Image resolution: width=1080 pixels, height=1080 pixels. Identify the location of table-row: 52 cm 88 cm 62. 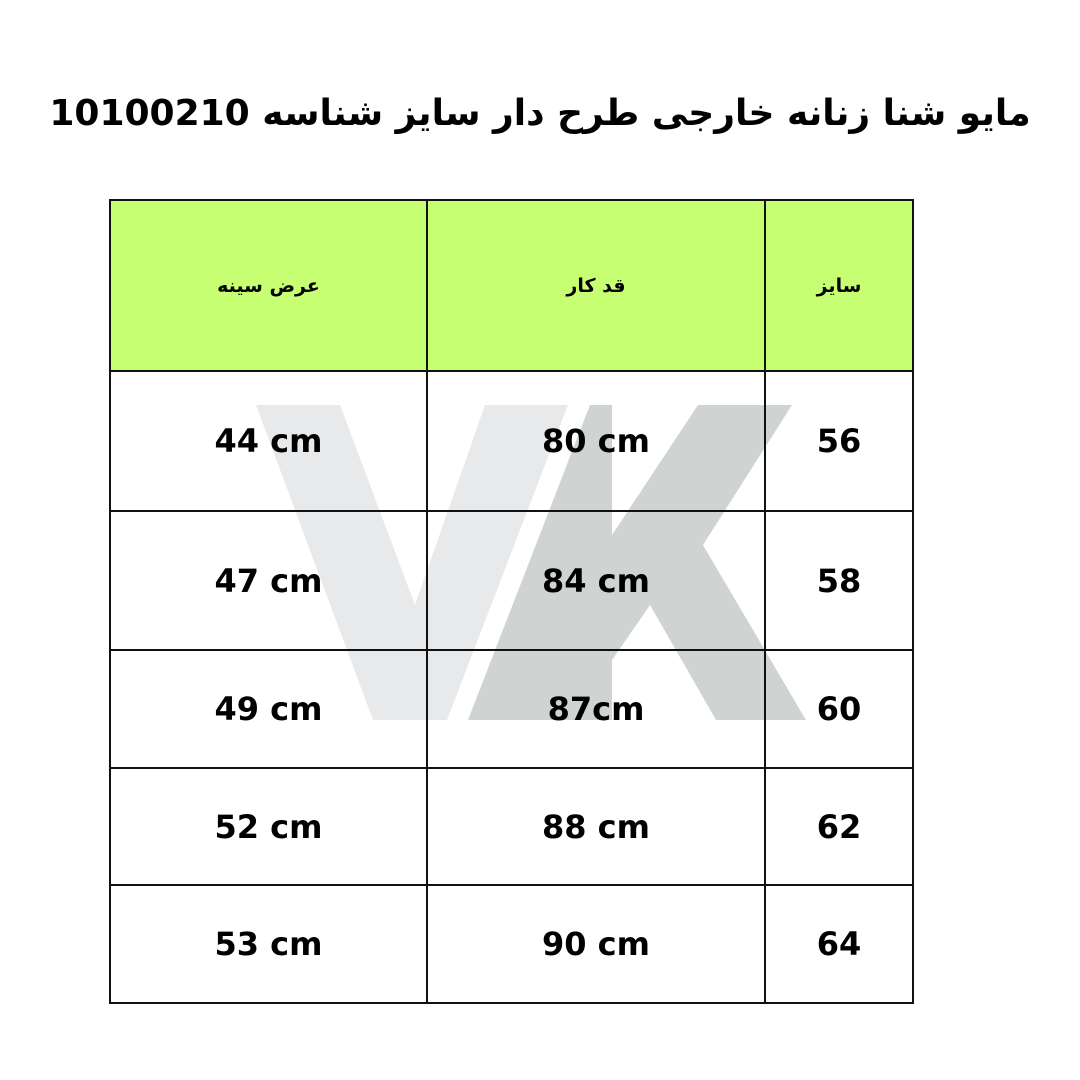
(511, 826).